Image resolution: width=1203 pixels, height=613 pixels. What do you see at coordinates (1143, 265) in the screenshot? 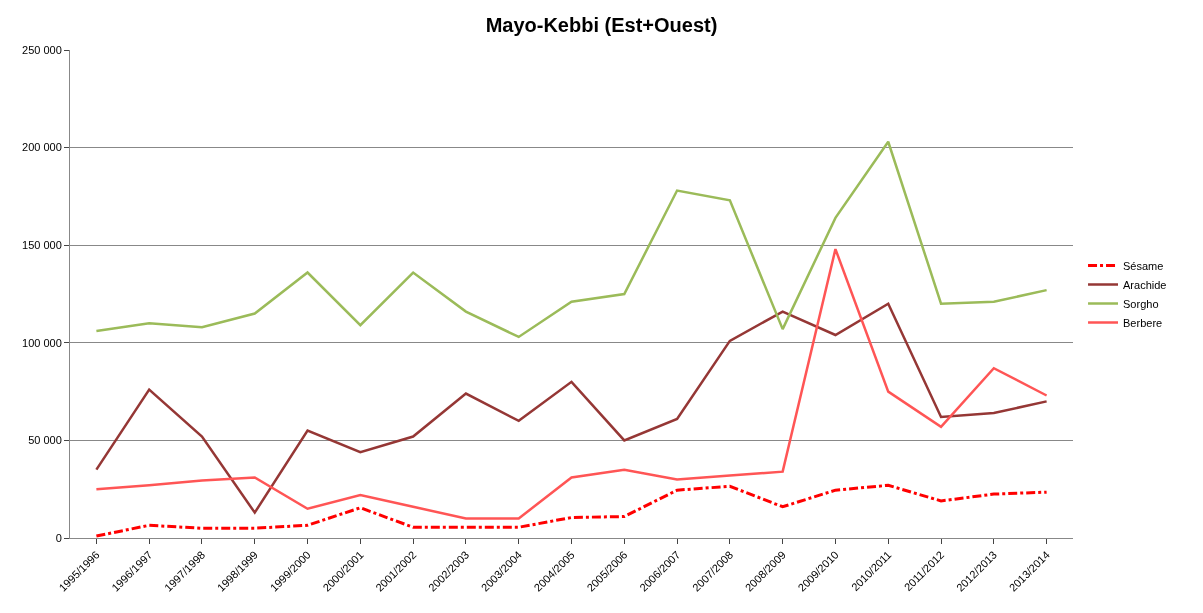
I see `legend-label: Sésame` at bounding box center [1143, 265].